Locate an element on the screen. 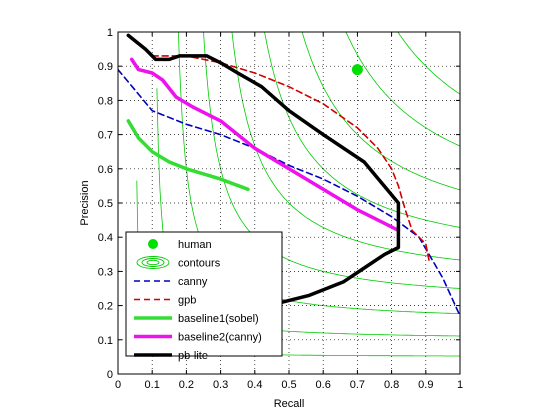 The height and width of the screenshot is (420, 560). legend-swatch-contours is located at coordinates (153, 262).